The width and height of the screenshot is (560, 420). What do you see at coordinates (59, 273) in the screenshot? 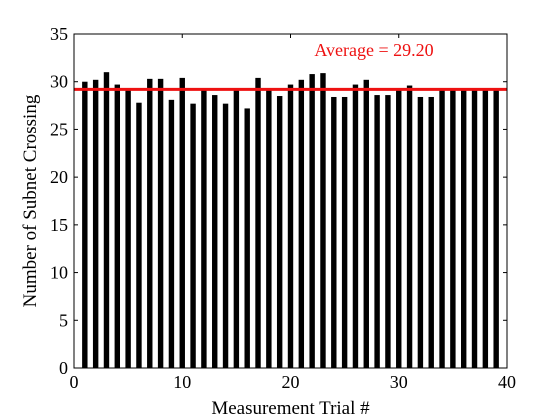
I see `y-tick-label-10: 10` at bounding box center [59, 273].